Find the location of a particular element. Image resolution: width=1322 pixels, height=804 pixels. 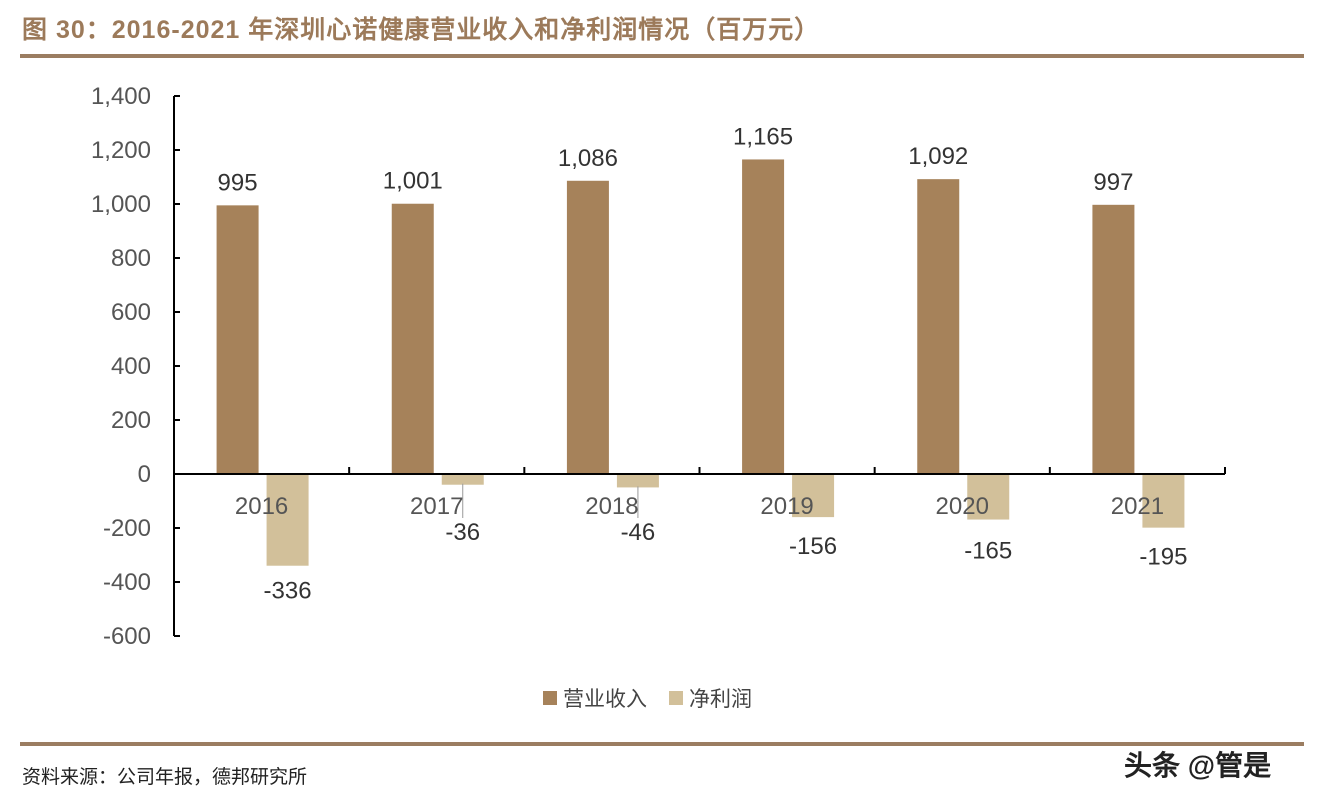

revenue-value-label: 1,165 is located at coordinates (763, 136).